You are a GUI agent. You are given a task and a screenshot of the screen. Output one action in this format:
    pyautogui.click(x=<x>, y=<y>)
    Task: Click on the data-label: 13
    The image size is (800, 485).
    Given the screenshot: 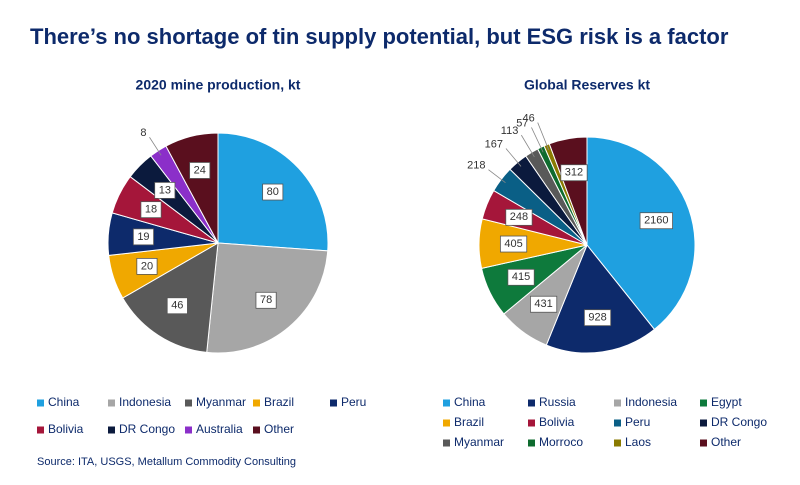 What is the action you would take?
    pyautogui.click(x=165, y=190)
    